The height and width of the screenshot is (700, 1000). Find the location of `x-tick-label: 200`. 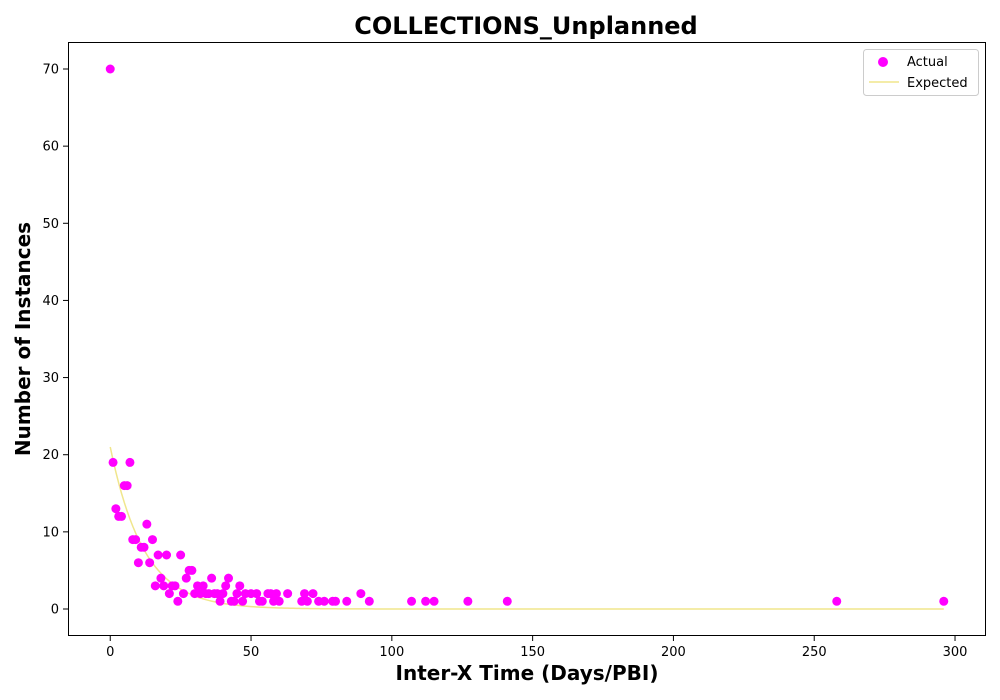

x-tick-label: 200 is located at coordinates (673, 652).